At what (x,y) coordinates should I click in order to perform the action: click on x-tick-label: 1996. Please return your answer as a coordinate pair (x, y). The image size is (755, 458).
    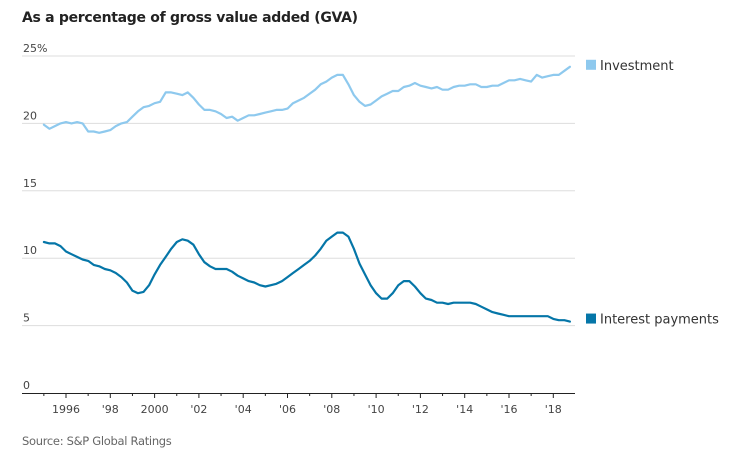
    Looking at the image, I should click on (66, 409).